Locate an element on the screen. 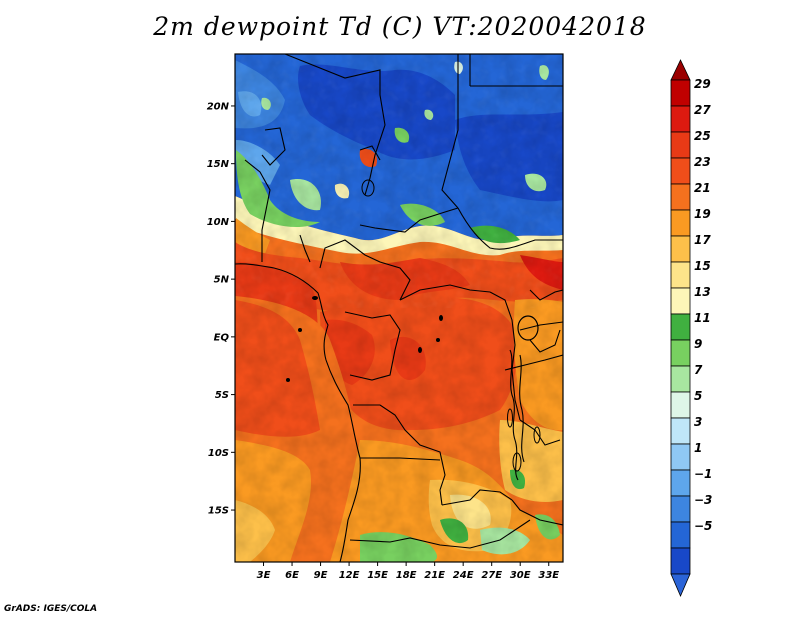 The width and height of the screenshot is (800, 618). colorbar-label: 21 is located at coordinates (702, 188).